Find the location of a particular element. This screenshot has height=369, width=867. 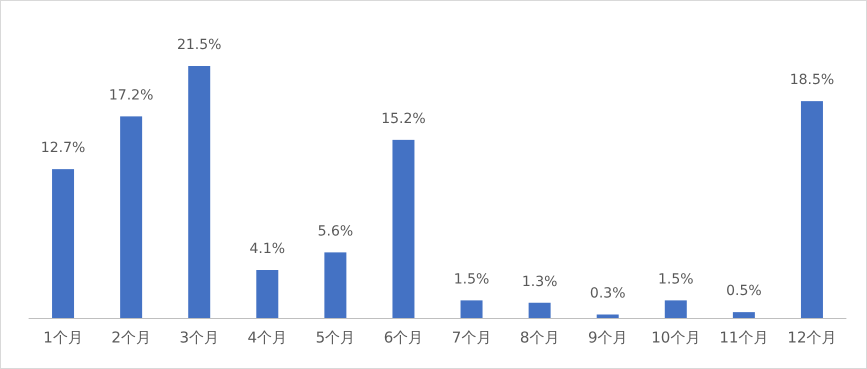

data-label: 4.1% is located at coordinates (268, 248).